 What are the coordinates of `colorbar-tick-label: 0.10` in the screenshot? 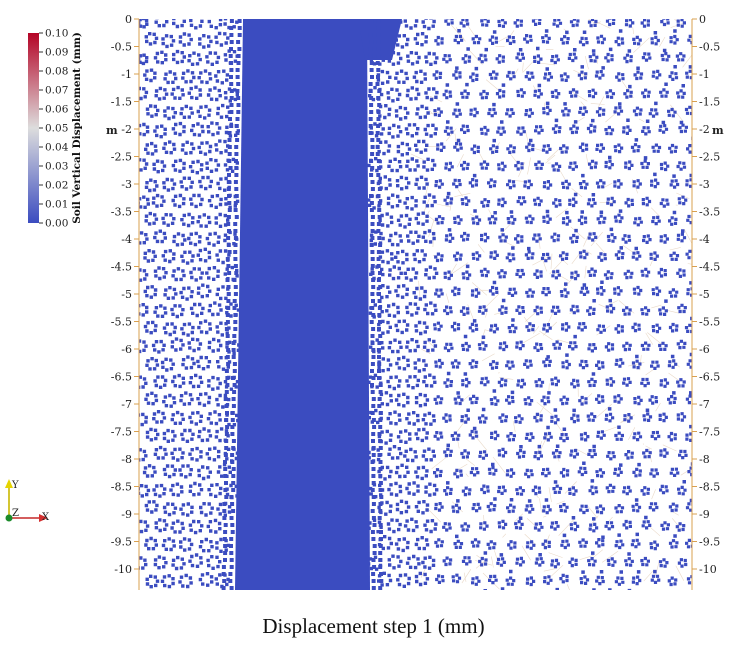 It's located at (56, 34).